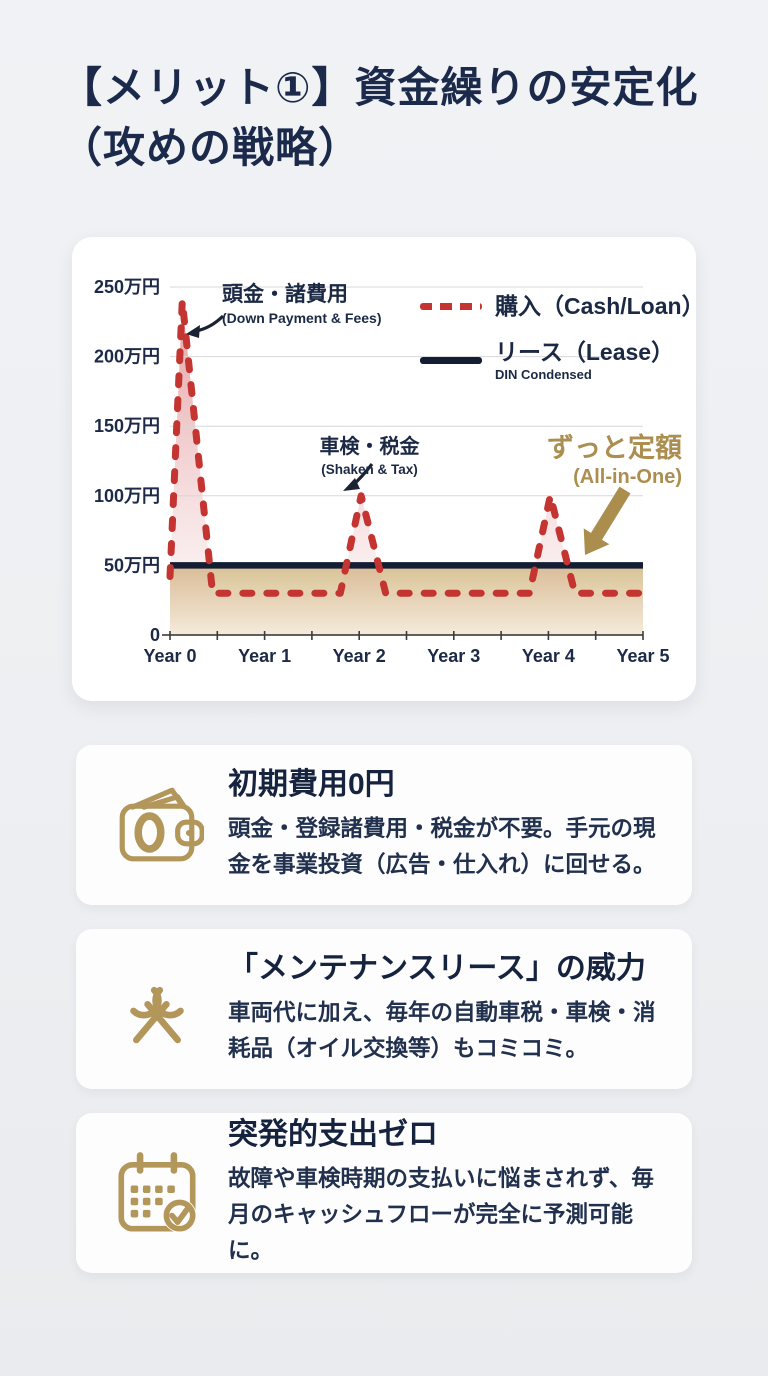  I want to click on svg-text: 100万円, so click(127, 496).